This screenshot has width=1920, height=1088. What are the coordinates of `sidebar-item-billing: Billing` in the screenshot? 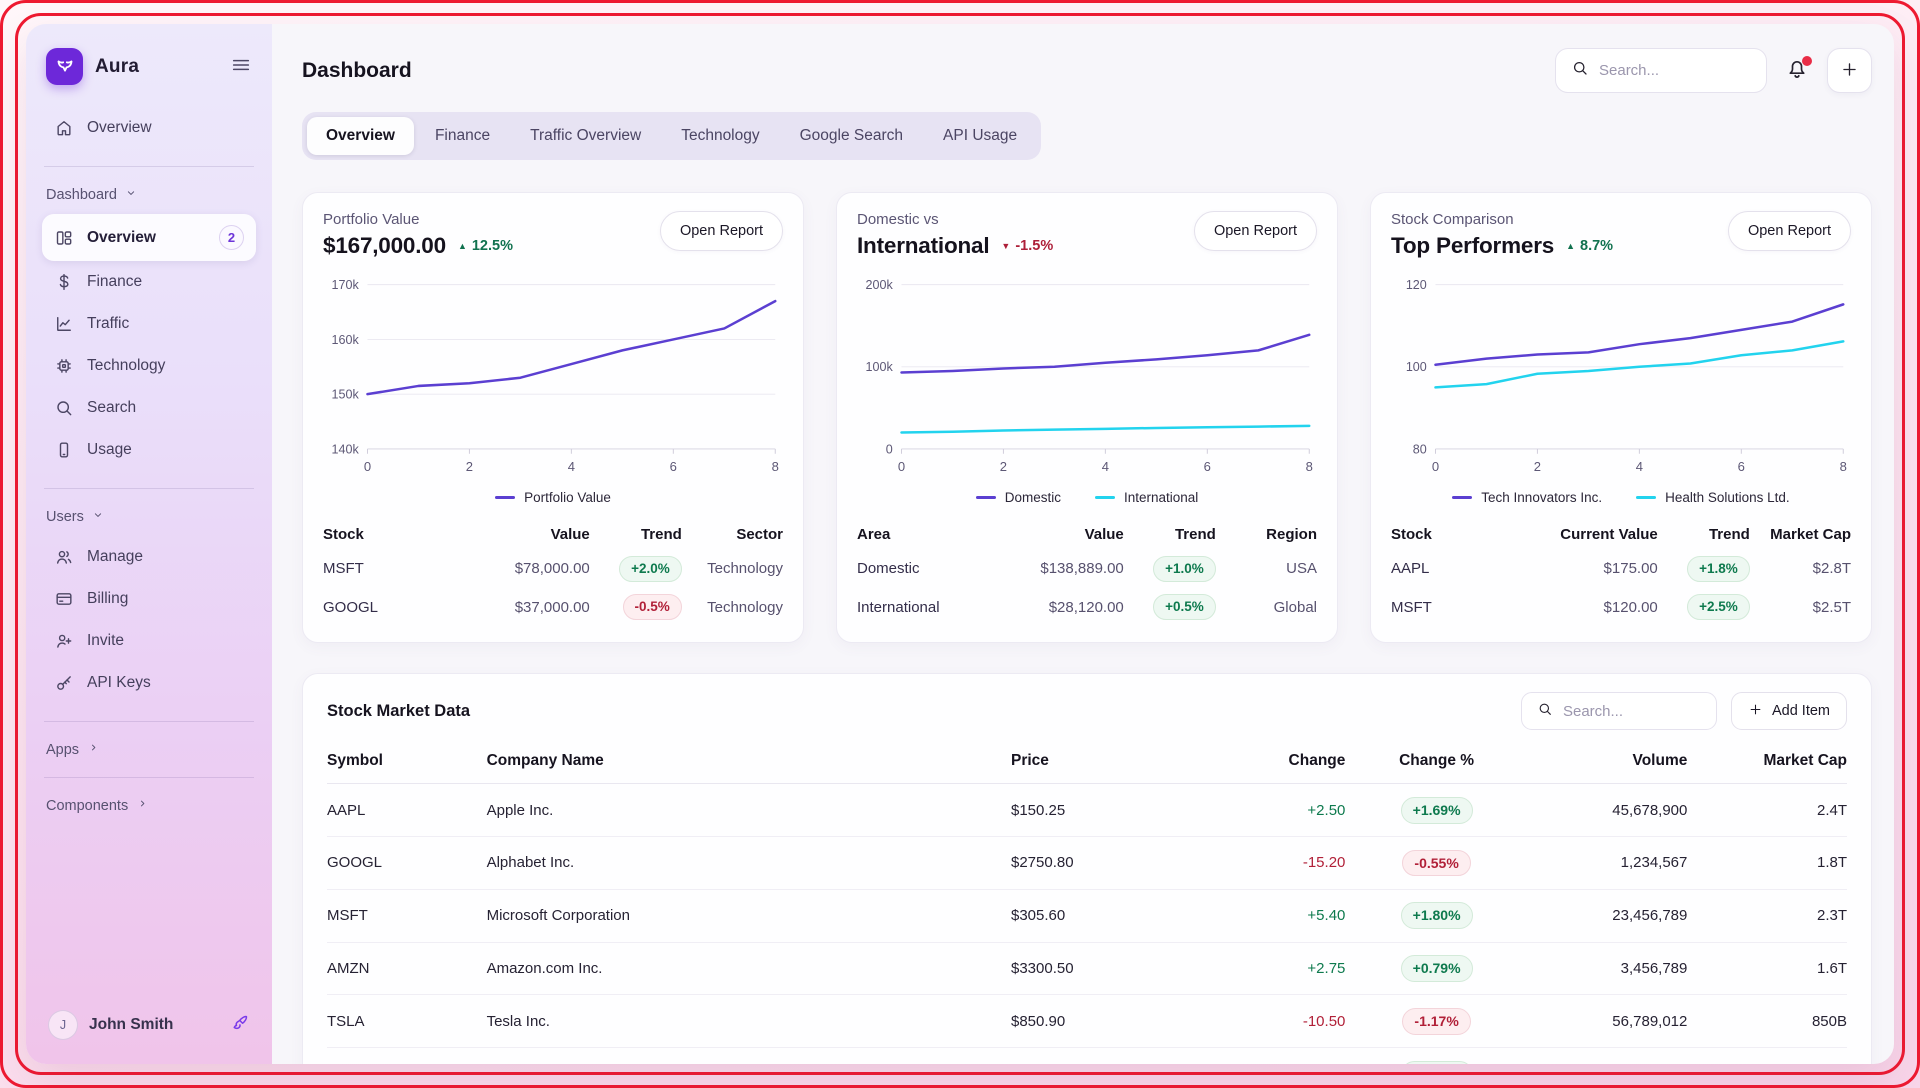 It's located at (149, 599).